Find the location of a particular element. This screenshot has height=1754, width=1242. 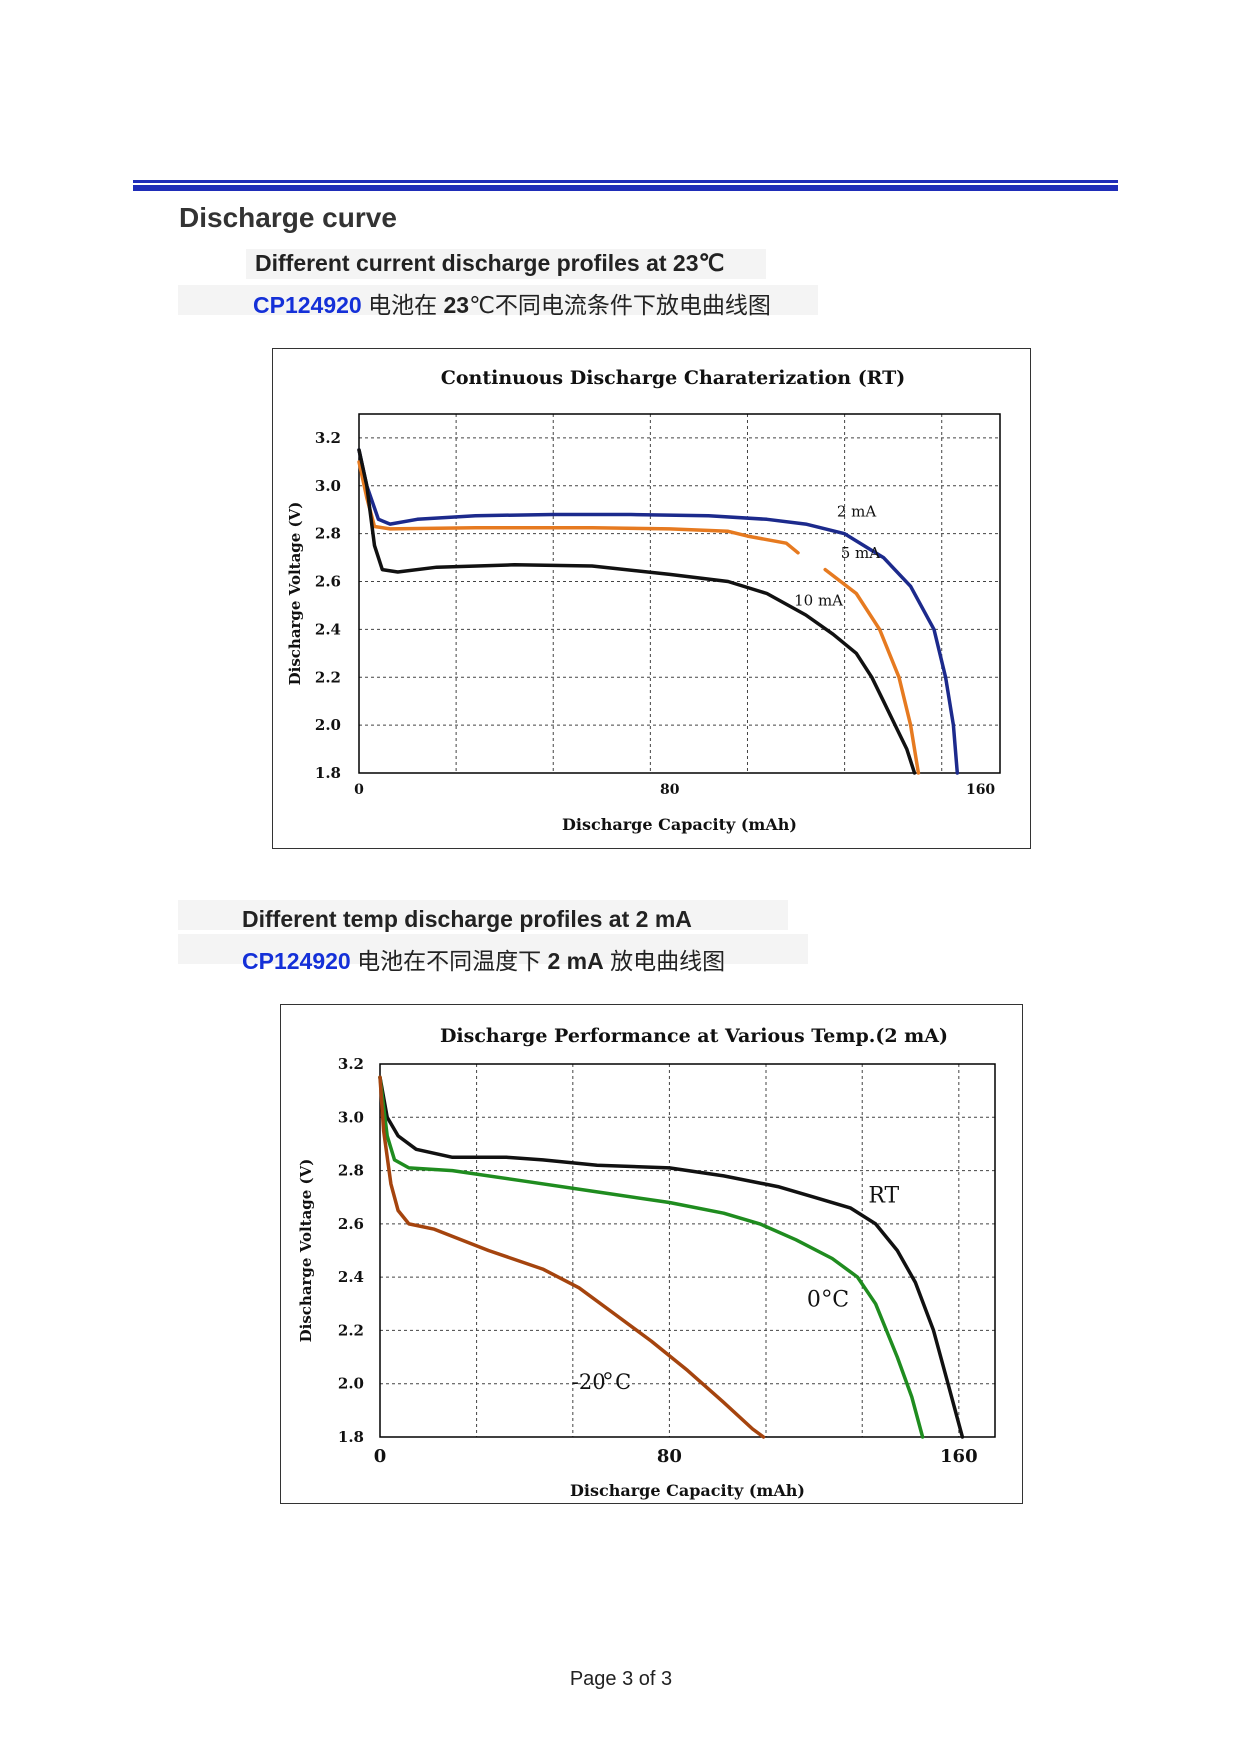

annotation-5ma: 5 mA is located at coordinates (861, 553).